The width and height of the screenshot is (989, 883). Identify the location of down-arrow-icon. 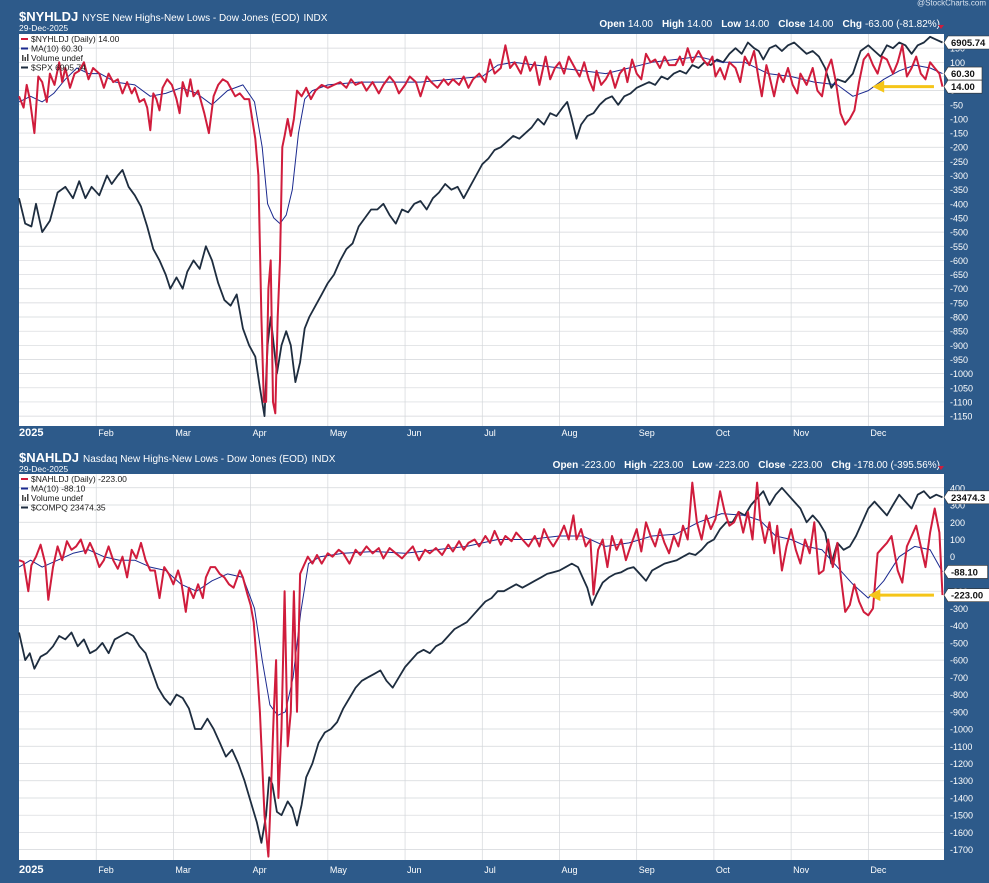
(941, 468).